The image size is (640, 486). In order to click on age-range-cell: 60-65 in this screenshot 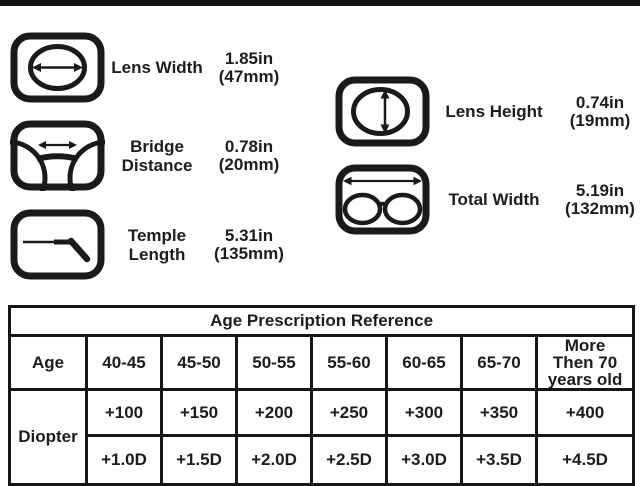, I will do `click(424, 362)`.